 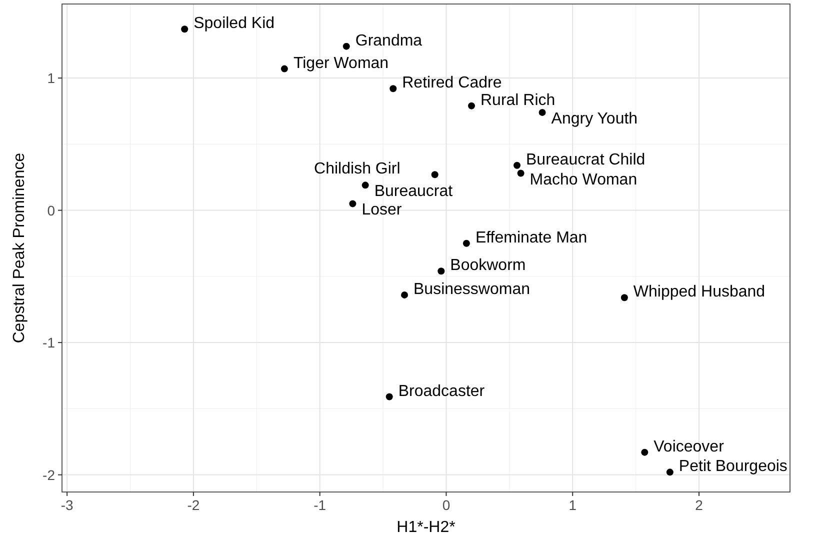 I want to click on annotation: Effeminate Man, so click(x=531, y=237).